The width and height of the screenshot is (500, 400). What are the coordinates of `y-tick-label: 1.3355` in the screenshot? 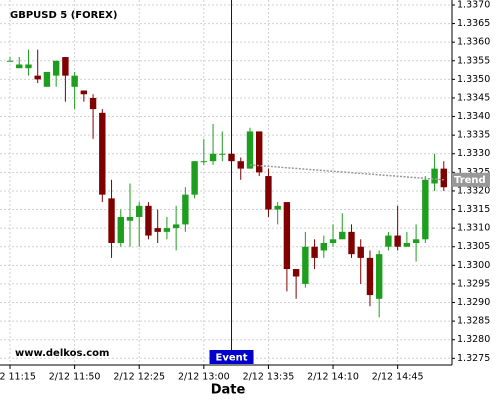 It's located at (473, 60).